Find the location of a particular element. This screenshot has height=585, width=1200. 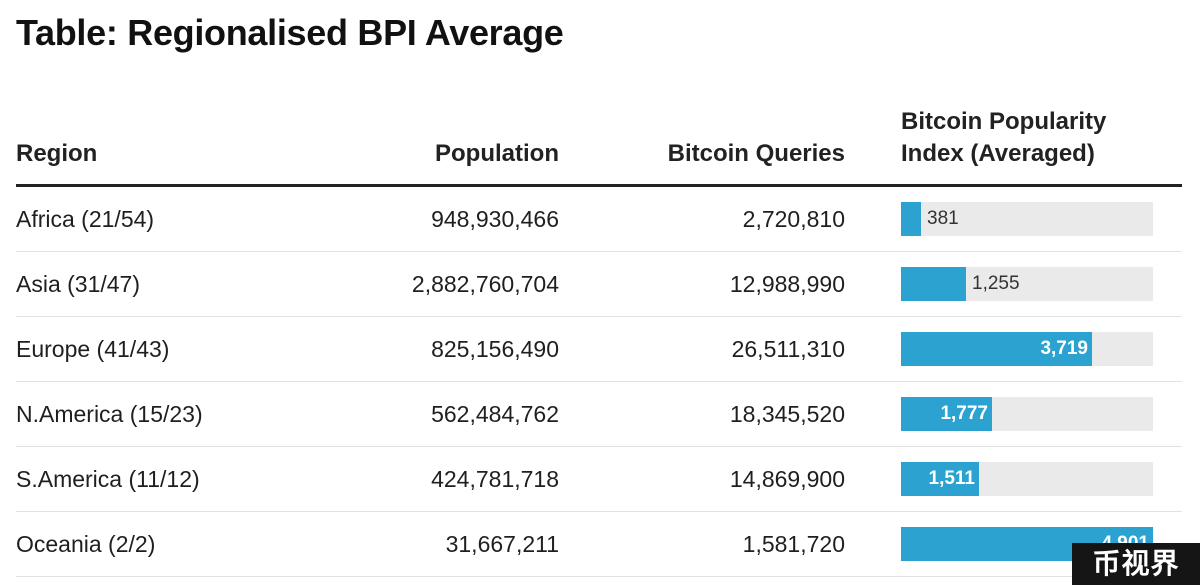

column-header-queries: Bitcoin Queries is located at coordinates (702, 143).